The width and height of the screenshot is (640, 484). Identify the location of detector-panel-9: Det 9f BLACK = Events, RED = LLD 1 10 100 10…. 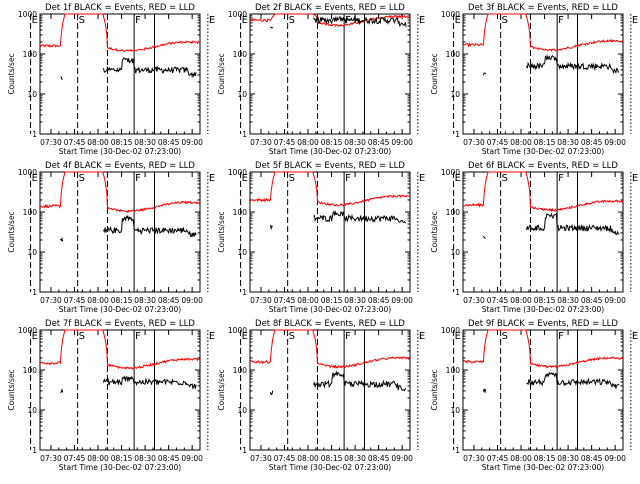
(534, 395).